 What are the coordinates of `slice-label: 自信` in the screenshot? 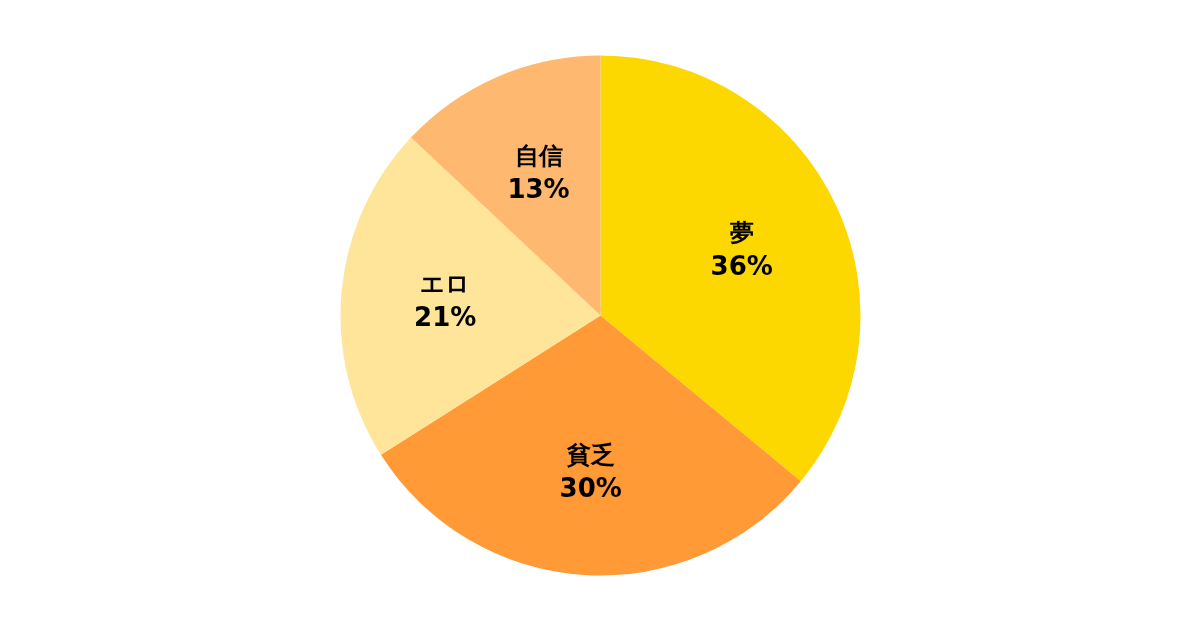 It's located at (538, 155).